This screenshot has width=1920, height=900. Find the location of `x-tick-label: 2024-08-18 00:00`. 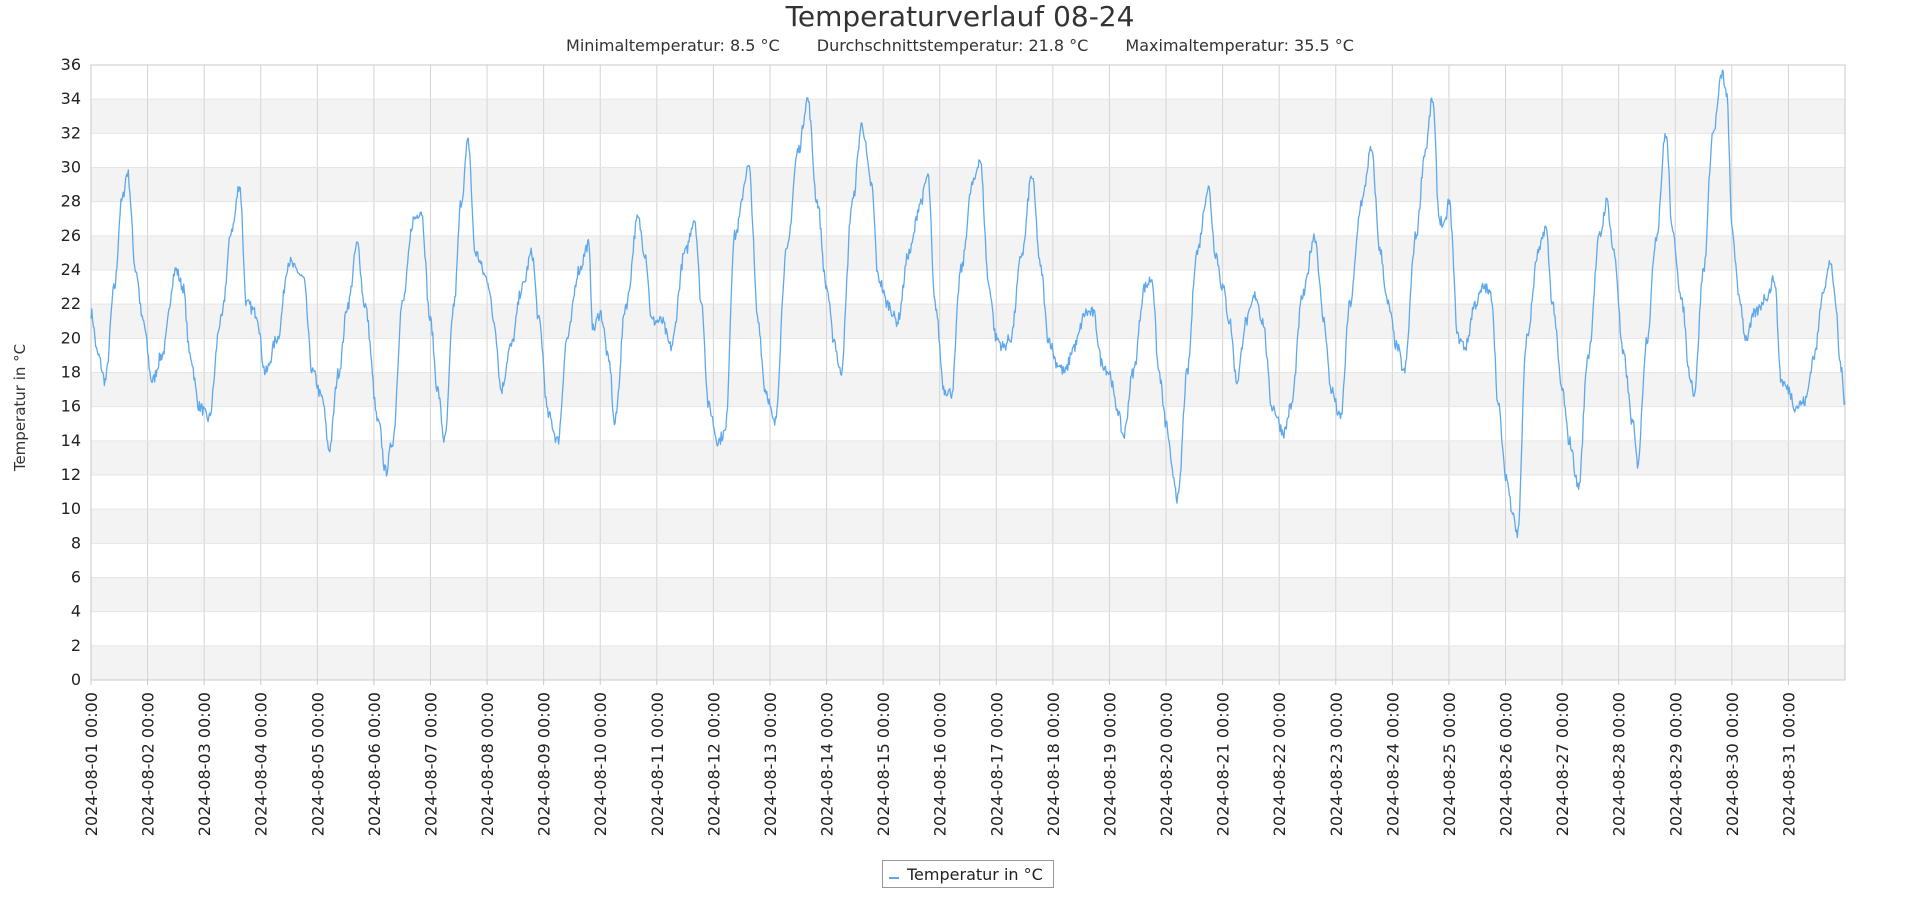

x-tick-label: 2024-08-18 00:00 is located at coordinates (1053, 764).